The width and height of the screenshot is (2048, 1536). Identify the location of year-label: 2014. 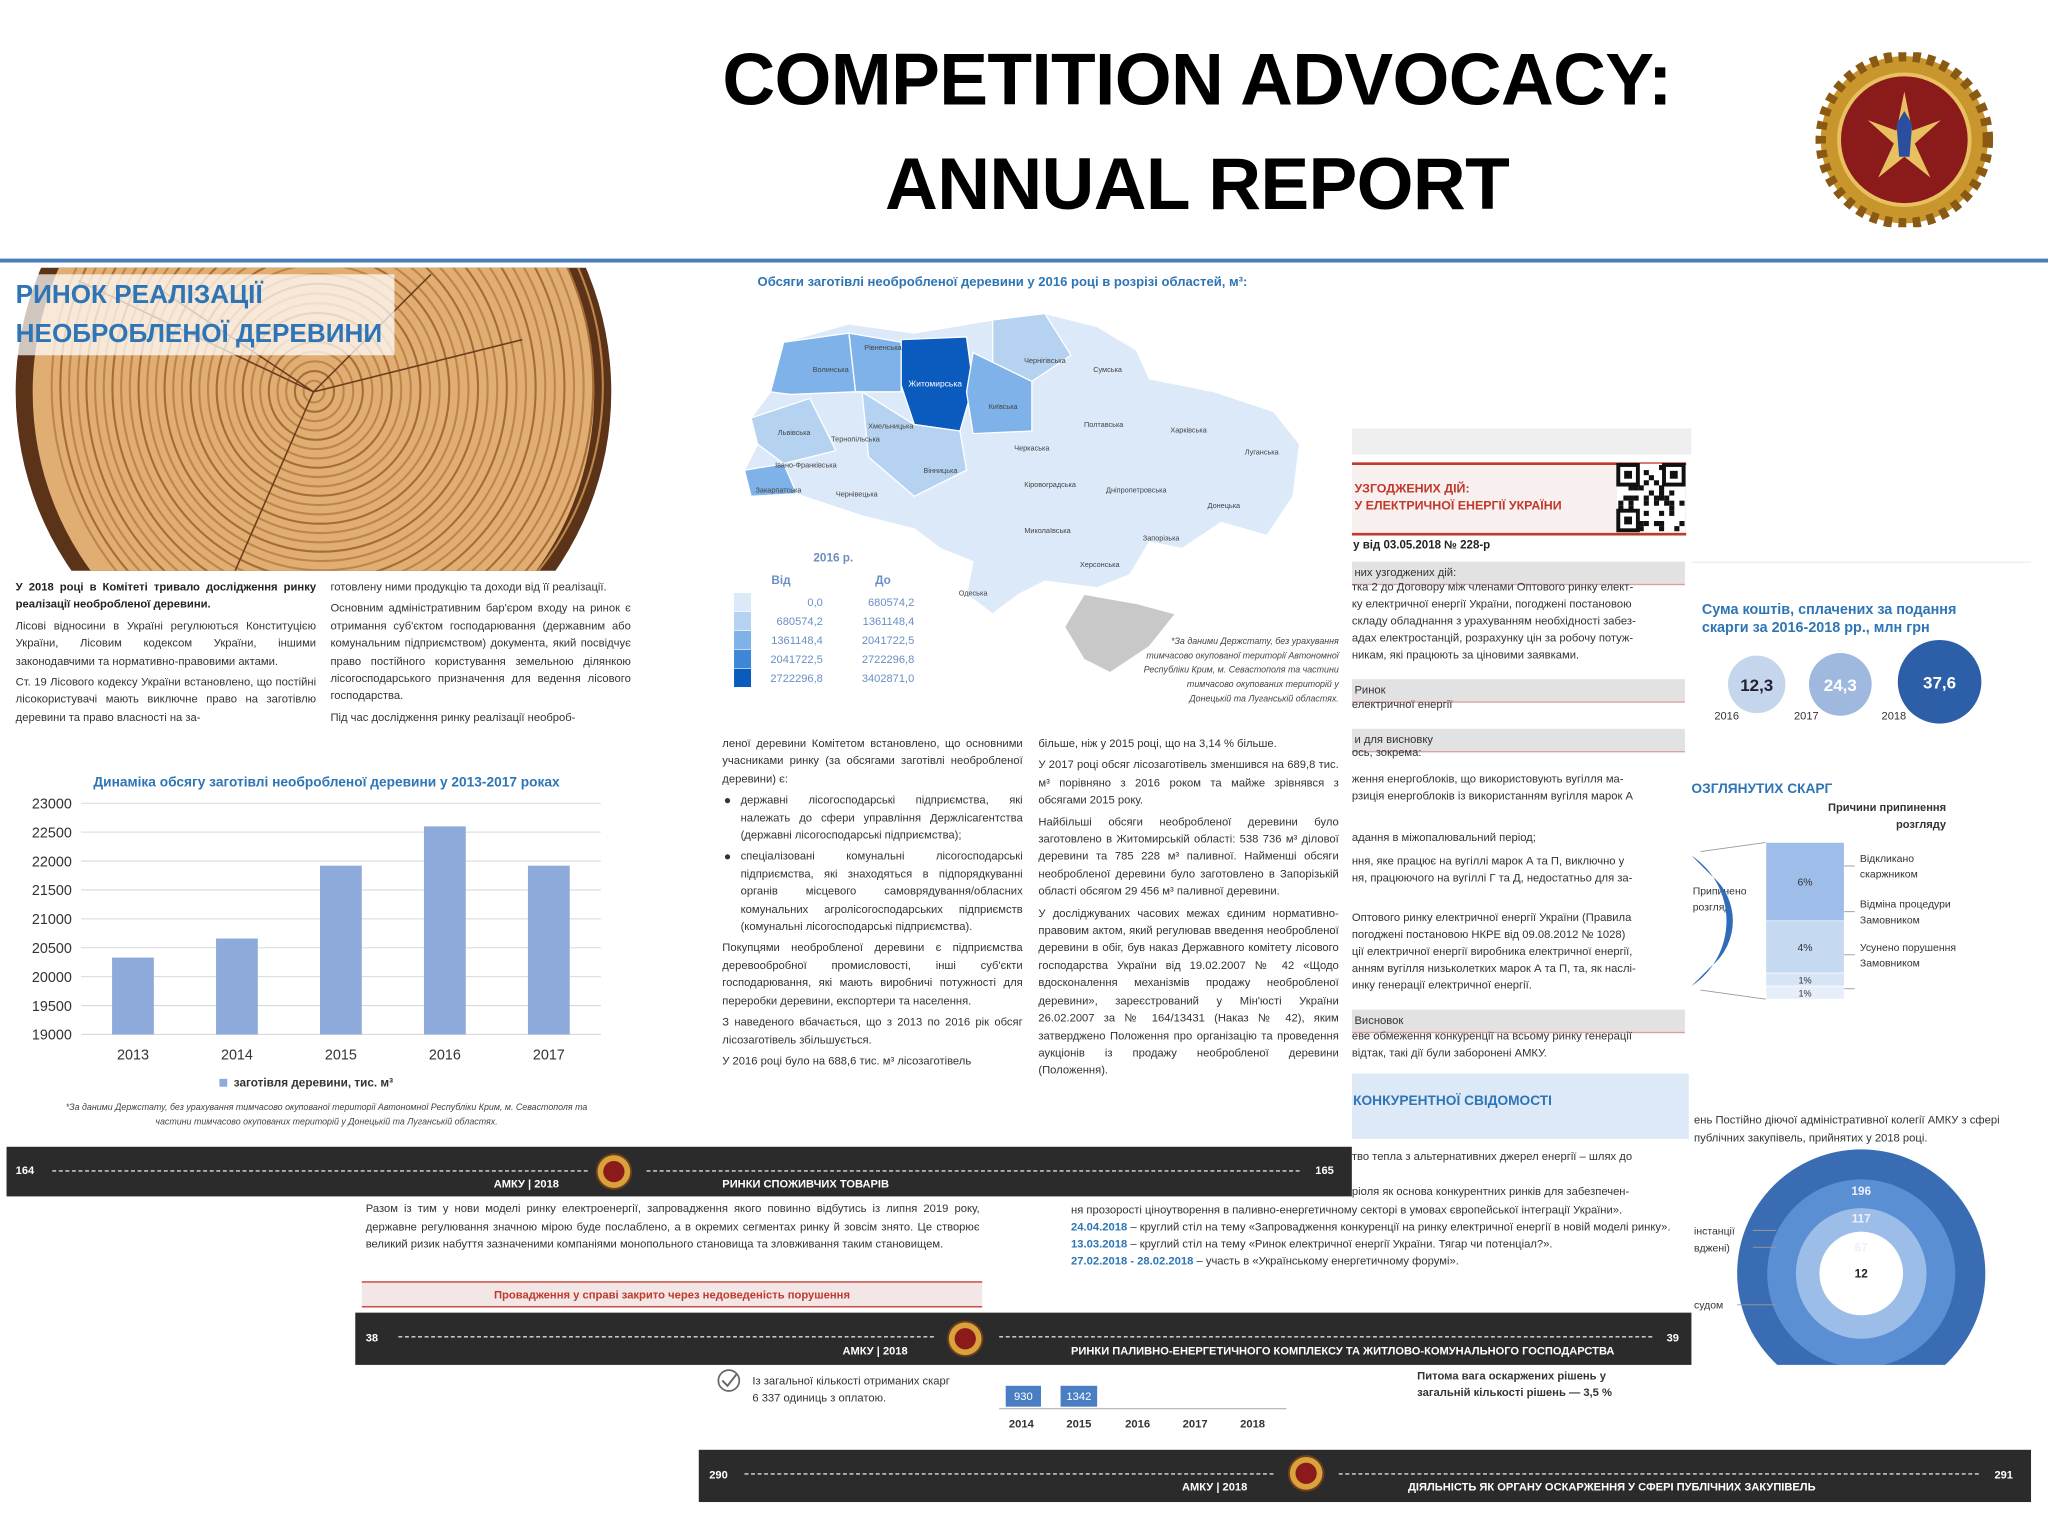
(1021, 1424).